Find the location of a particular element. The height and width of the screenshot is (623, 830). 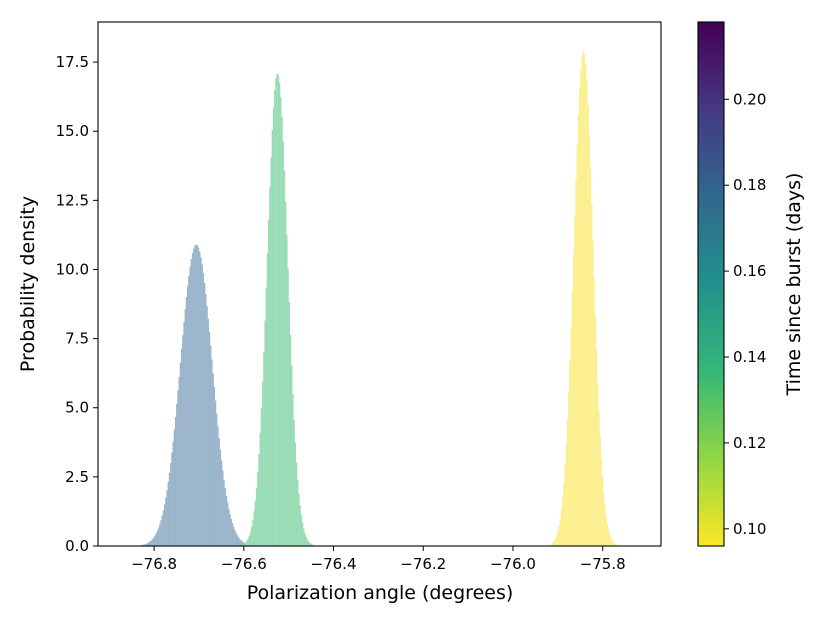

y-tick-label: 17.5 is located at coordinates (72, 62).